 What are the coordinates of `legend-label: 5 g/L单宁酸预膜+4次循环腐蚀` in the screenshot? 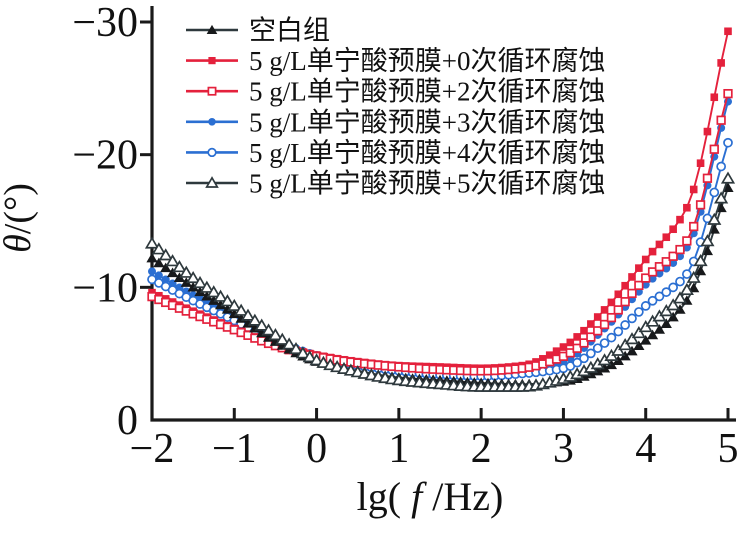 It's located at (427, 153).